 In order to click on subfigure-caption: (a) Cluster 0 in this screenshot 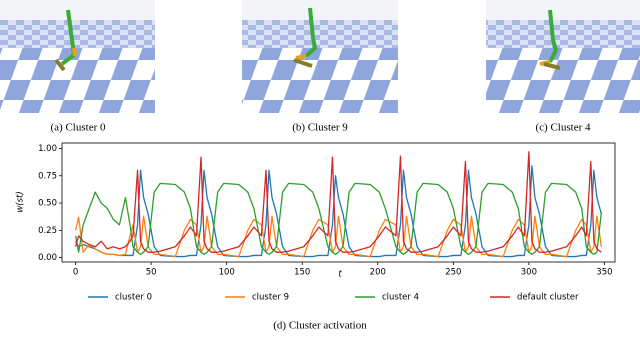, I will do `click(78, 128)`.